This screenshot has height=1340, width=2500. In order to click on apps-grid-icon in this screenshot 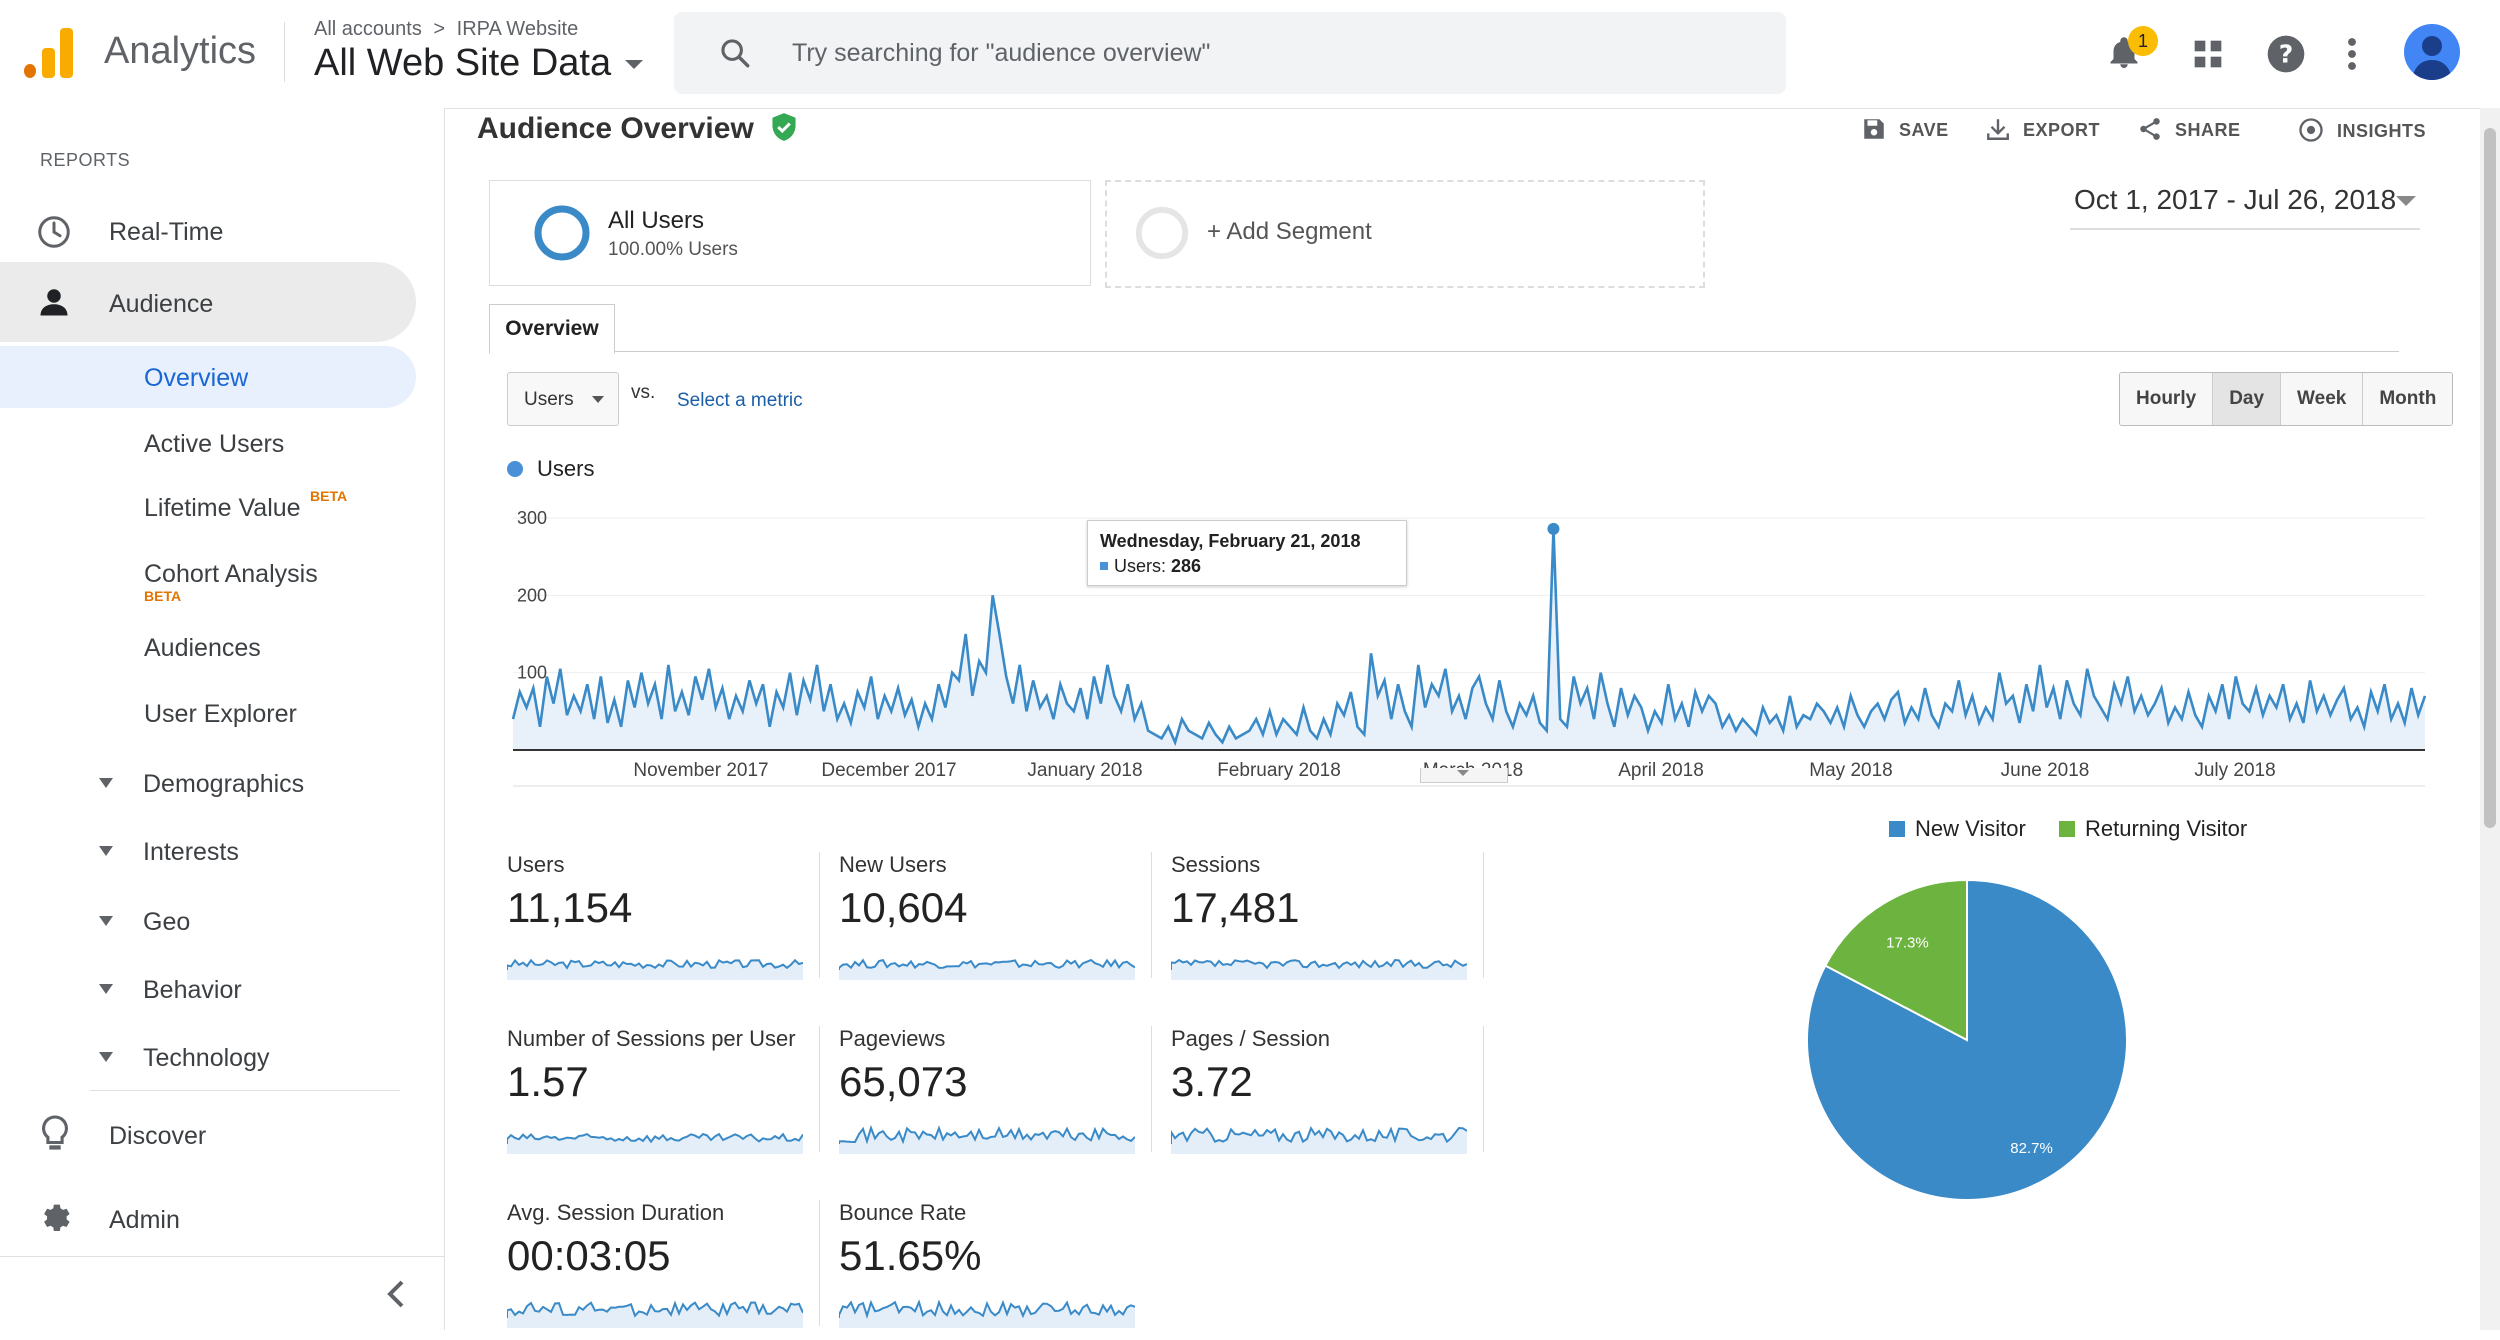, I will do `click(2208, 54)`.